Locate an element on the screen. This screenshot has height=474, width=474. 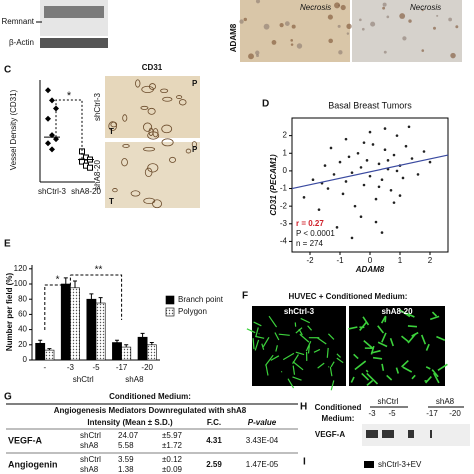
label: - is located at coordinates (44, 367).